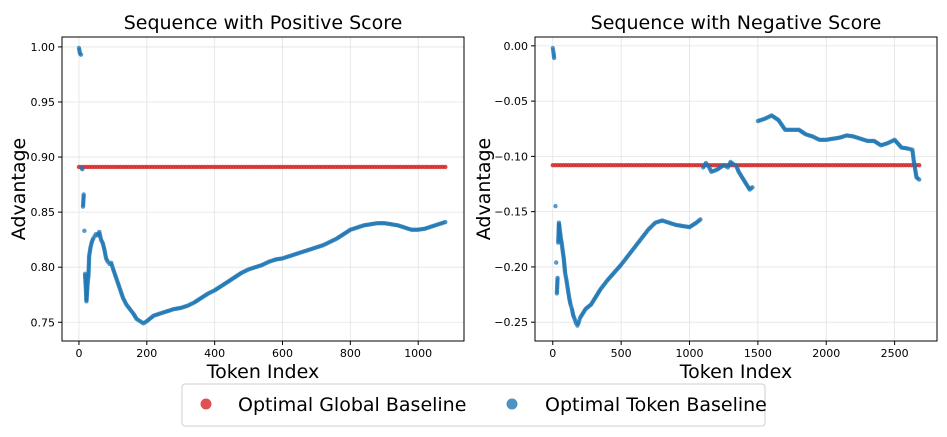  Describe the element at coordinates (350, 353) in the screenshot. I see `left-x-tick-label: 800` at that location.